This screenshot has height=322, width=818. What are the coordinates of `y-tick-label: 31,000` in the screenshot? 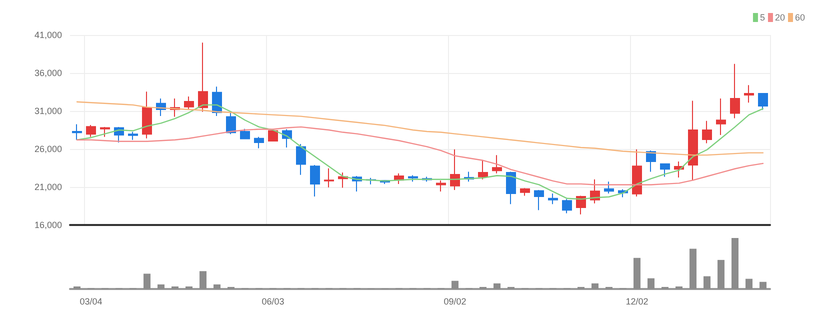 It's located at (48, 111).